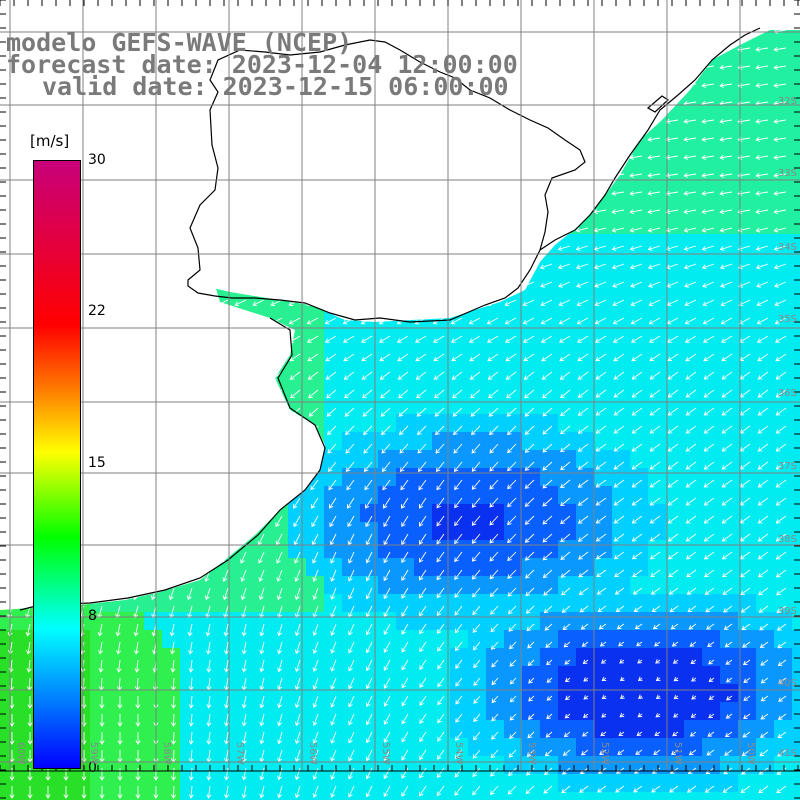 The image size is (800, 800). Describe the element at coordinates (787, 683) in the screenshot. I see `latitude-label: 40S` at that location.